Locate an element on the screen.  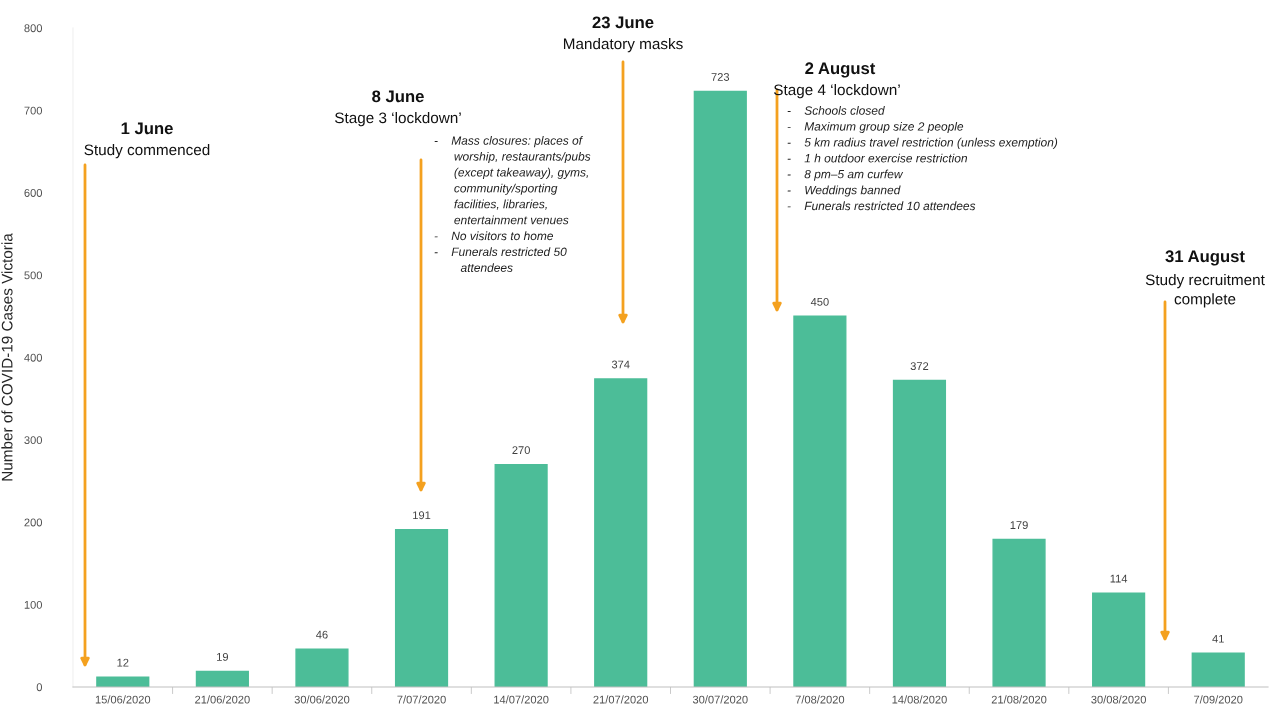
x-tick-label: 30/08/2020 is located at coordinates (1118, 699).